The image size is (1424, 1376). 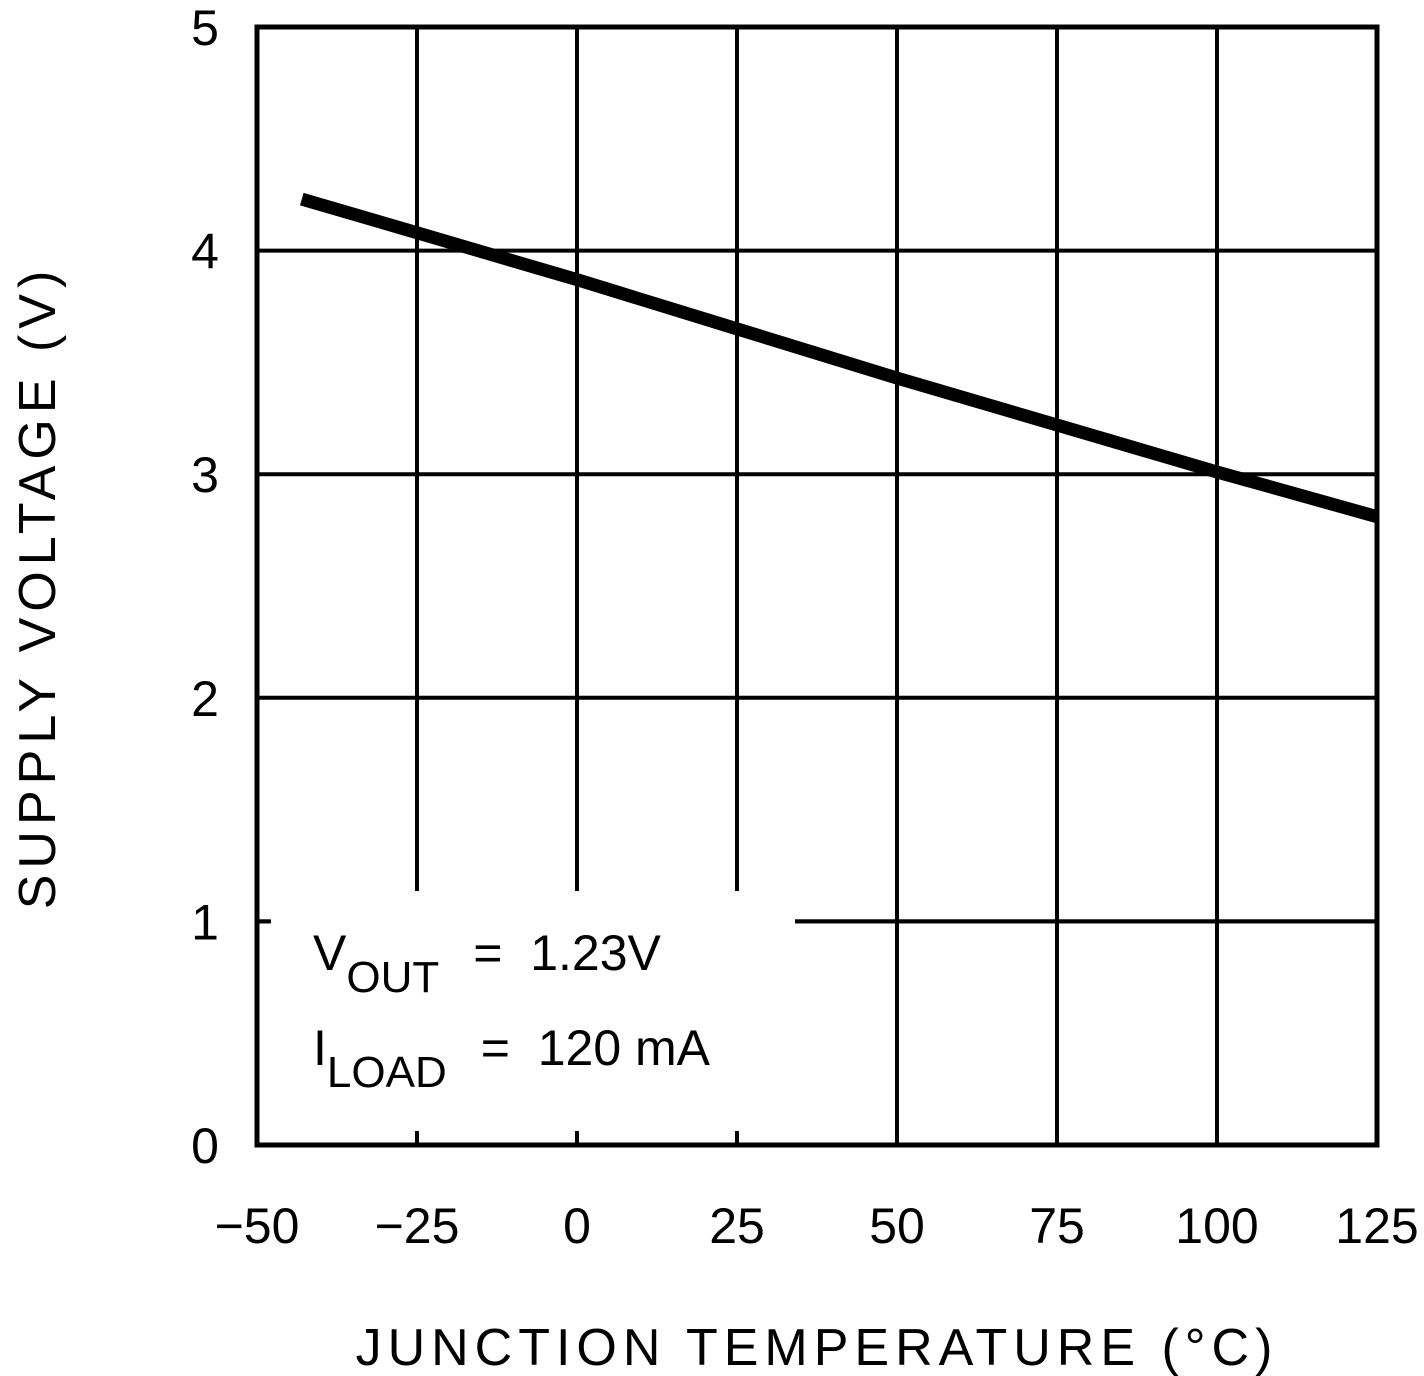 I want to click on x-tick-label: 50, so click(x=897, y=1226).